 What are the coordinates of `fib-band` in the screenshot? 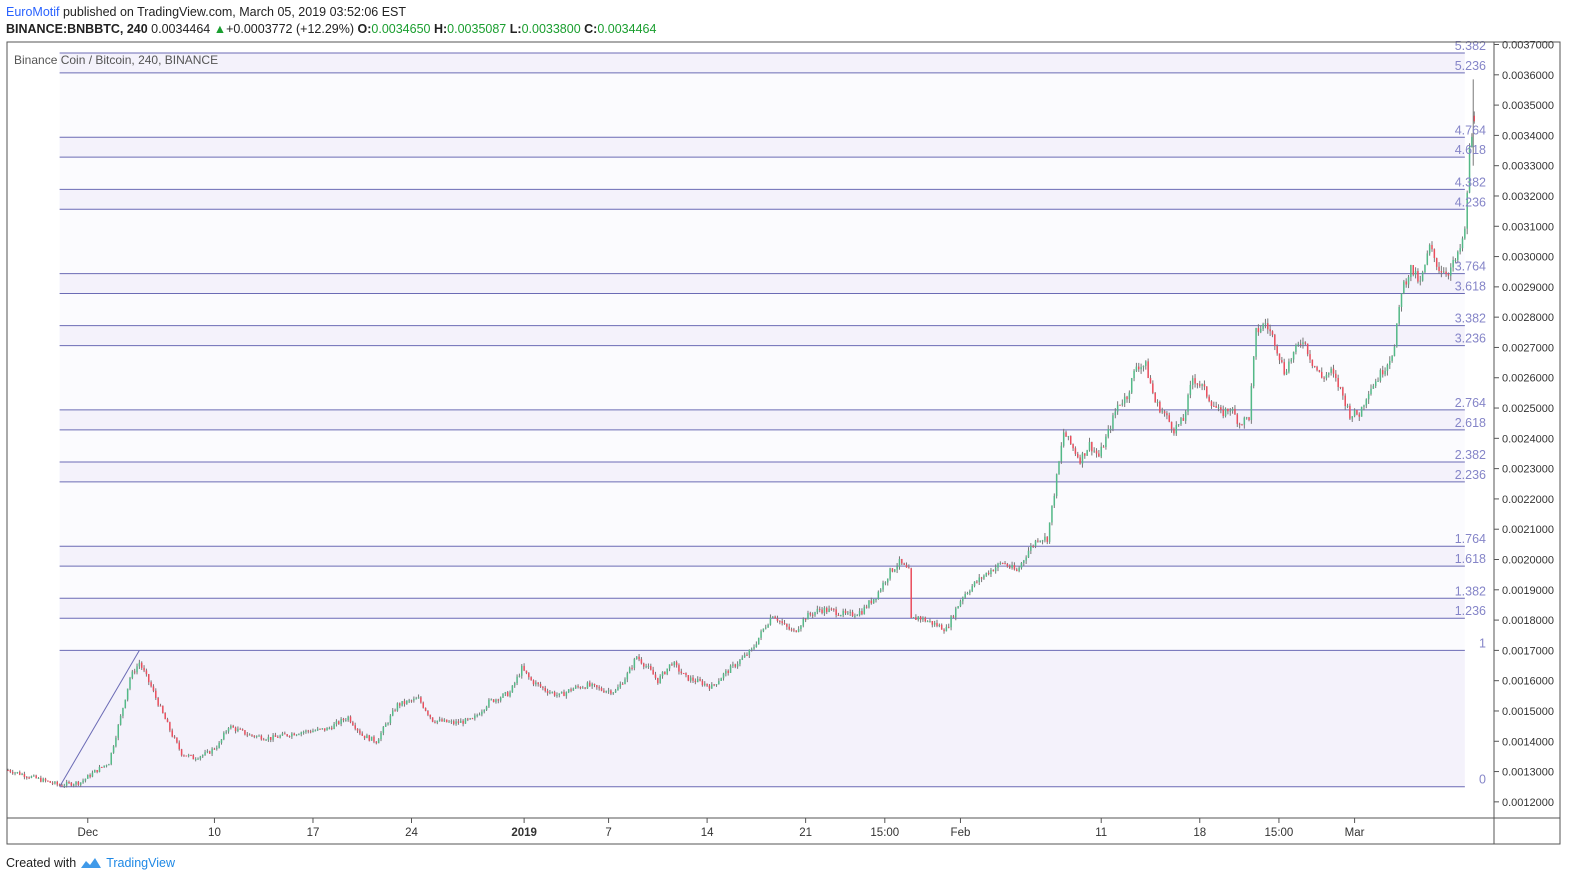 It's located at (762, 634).